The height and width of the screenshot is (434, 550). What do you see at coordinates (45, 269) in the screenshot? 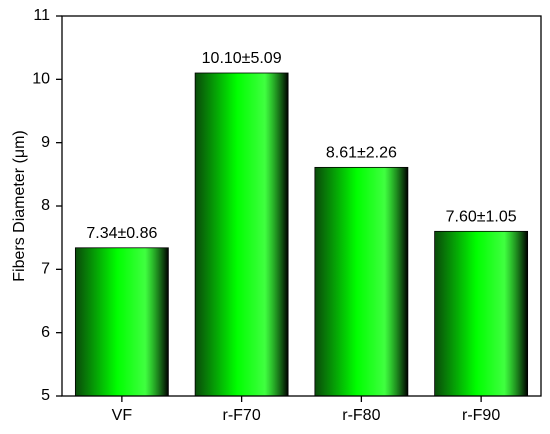
I see `y-tick-label: 7` at bounding box center [45, 269].